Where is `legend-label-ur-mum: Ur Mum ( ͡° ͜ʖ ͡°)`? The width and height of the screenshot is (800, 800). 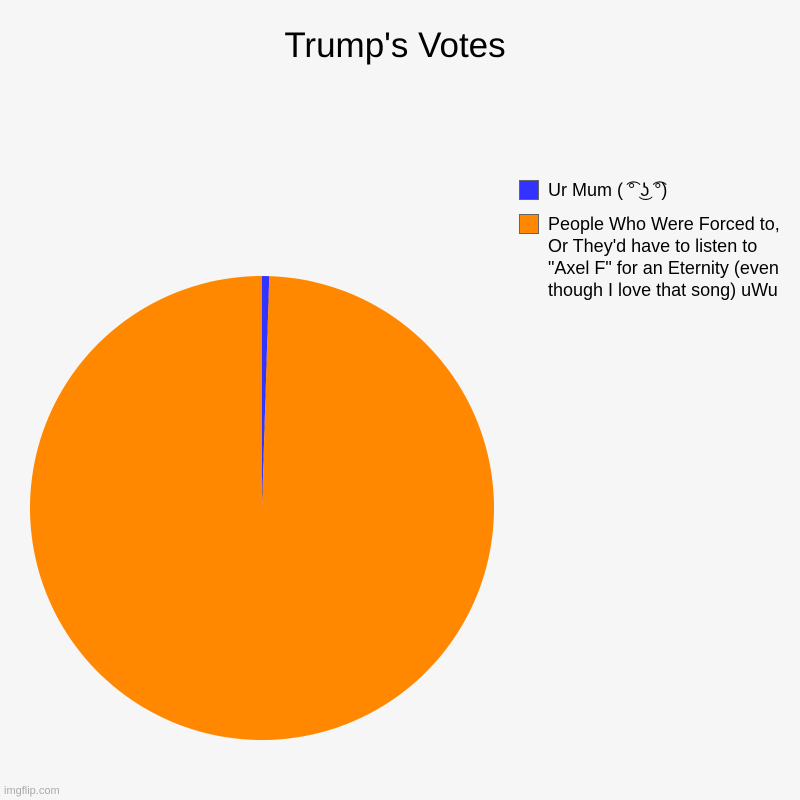 legend-label-ur-mum: Ur Mum ( ͡° ͜ʖ ͡°) is located at coordinates (608, 190).